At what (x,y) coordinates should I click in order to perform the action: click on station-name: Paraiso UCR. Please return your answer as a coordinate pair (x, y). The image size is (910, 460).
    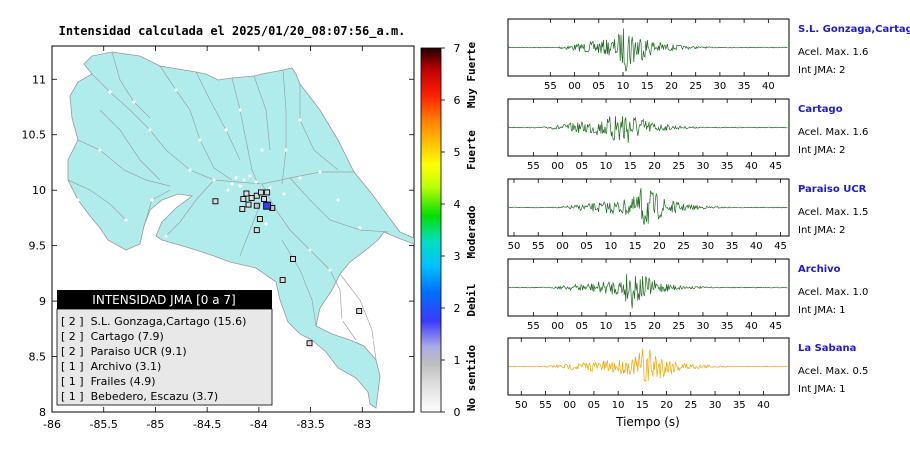
    Looking at the image, I should click on (832, 189).